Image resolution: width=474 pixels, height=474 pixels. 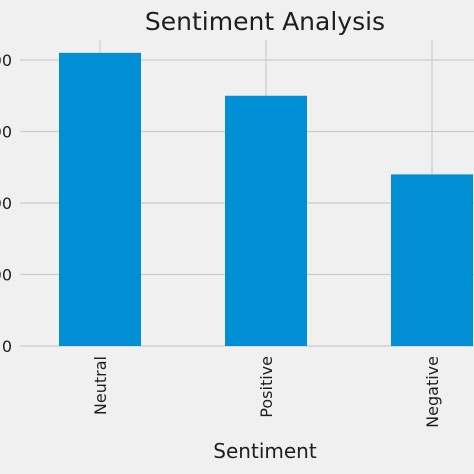 I want to click on x-tick-label-neutral: Neutral, so click(x=100, y=385).